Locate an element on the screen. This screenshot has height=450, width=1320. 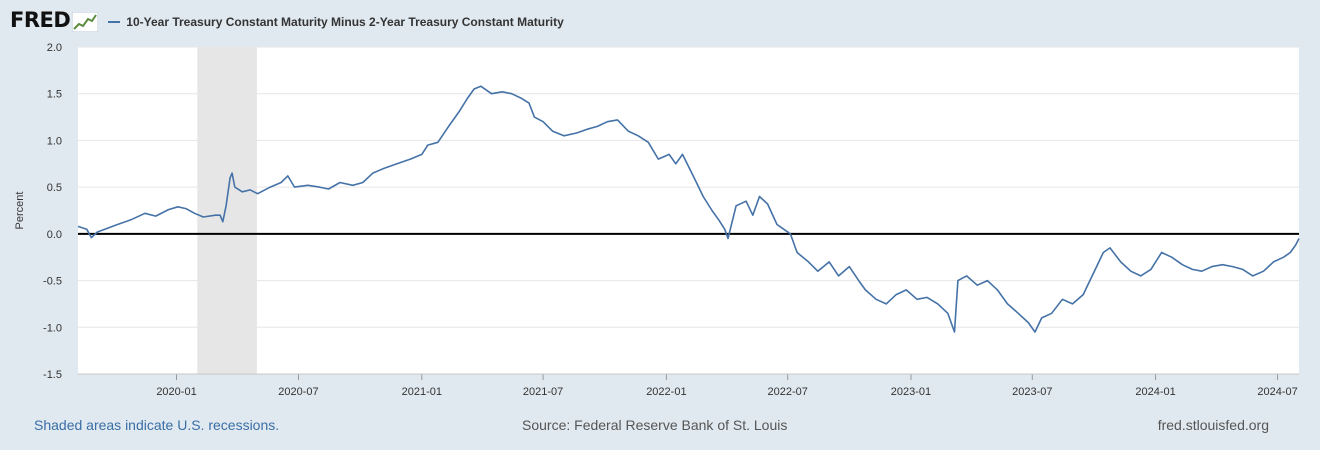
y-tick-label: -1.5 is located at coordinates (52, 375).